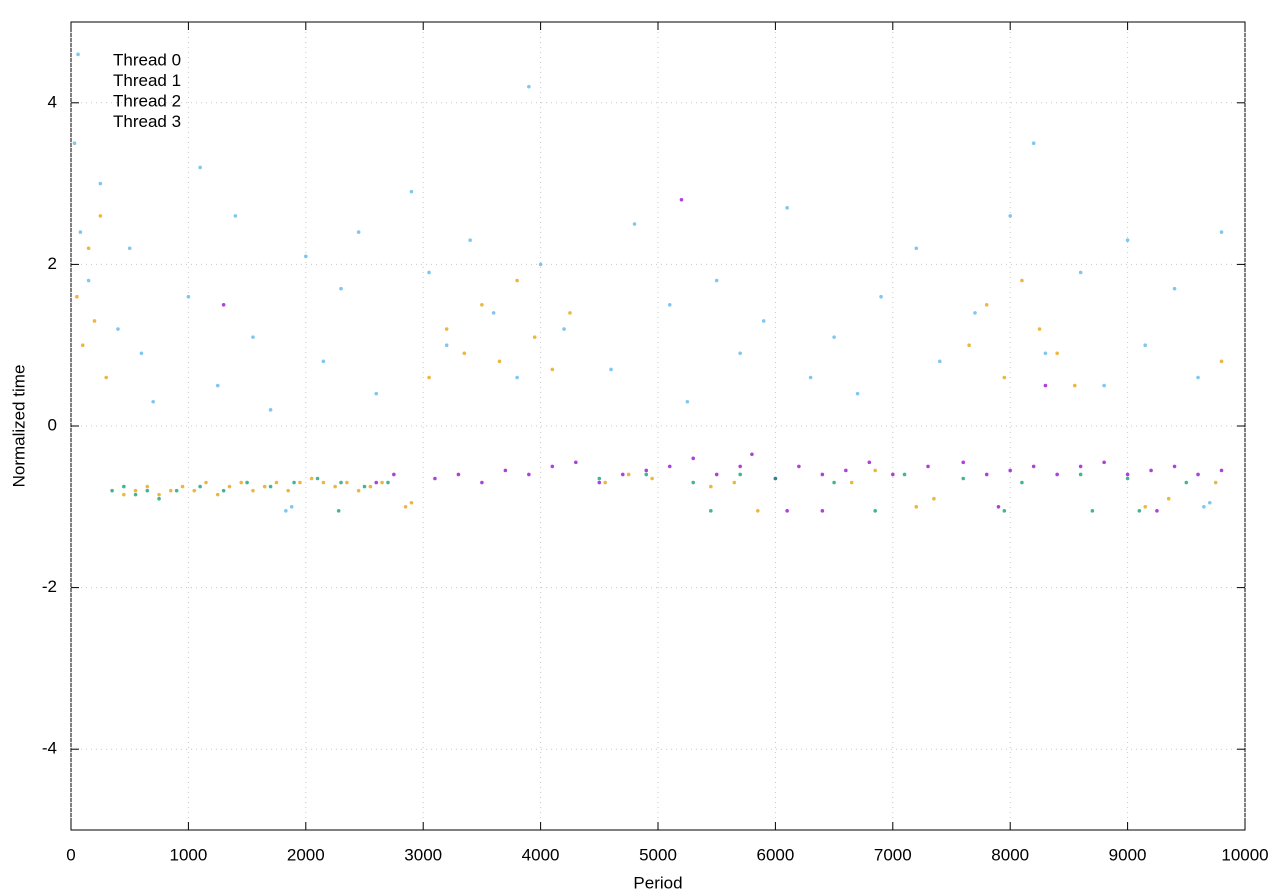  Describe the element at coordinates (147, 80) in the screenshot. I see `legend-label: Thread 1` at that location.